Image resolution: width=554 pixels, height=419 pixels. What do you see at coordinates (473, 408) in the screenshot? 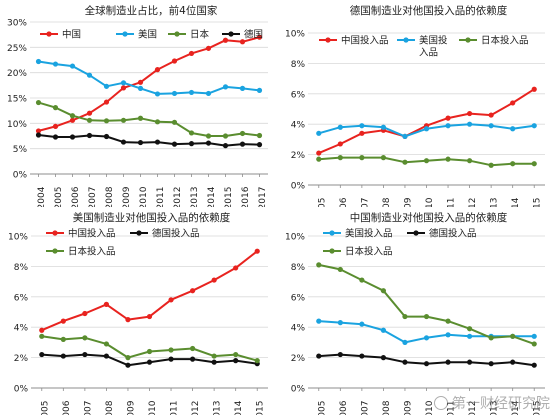
I see `x-tick-label: 2012` at bounding box center [473, 408].